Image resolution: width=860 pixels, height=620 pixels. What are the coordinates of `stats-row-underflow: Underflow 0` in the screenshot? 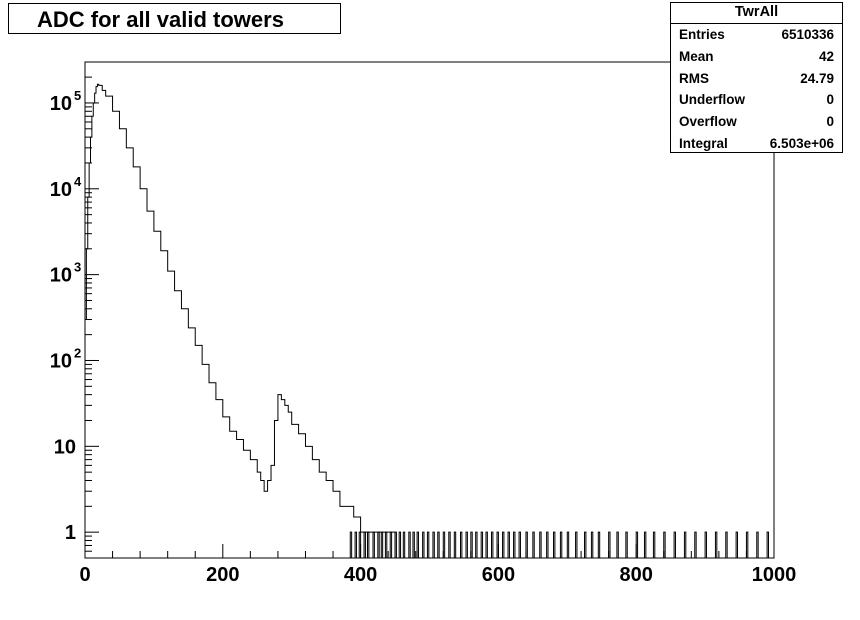 It's located at (756, 100).